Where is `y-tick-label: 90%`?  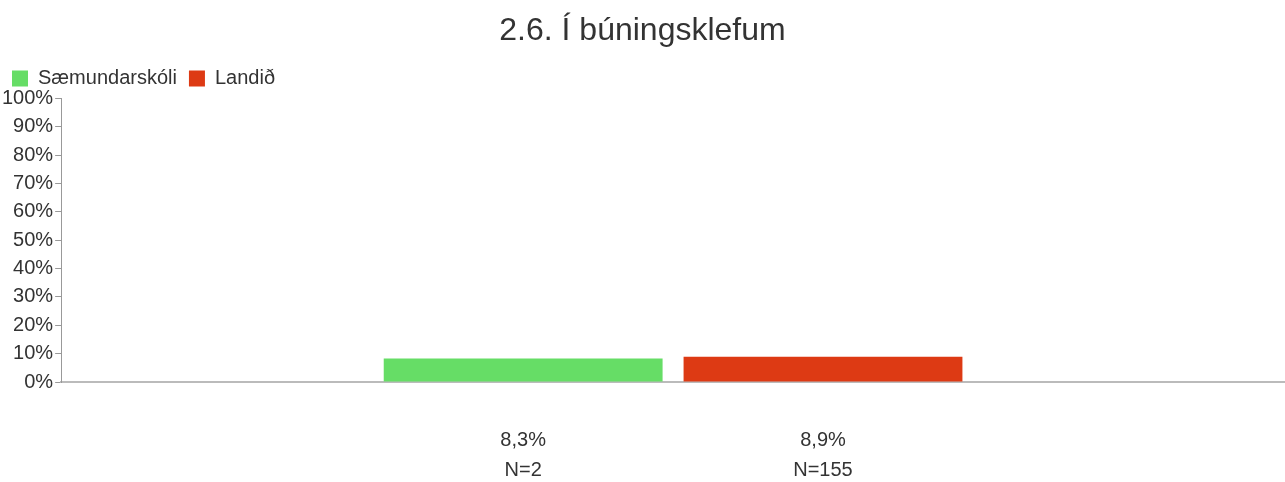 y-tick-label: 90% is located at coordinates (33, 125).